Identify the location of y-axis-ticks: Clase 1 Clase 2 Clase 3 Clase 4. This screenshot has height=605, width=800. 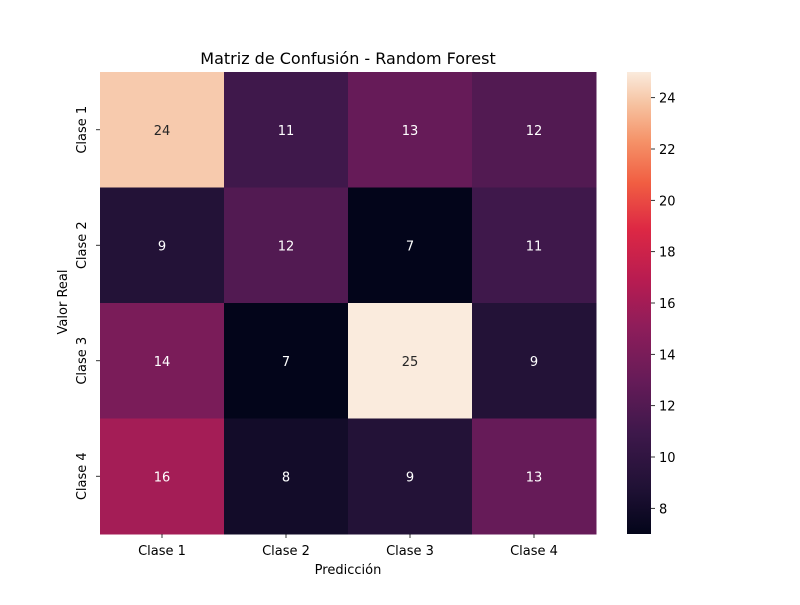
(87, 303).